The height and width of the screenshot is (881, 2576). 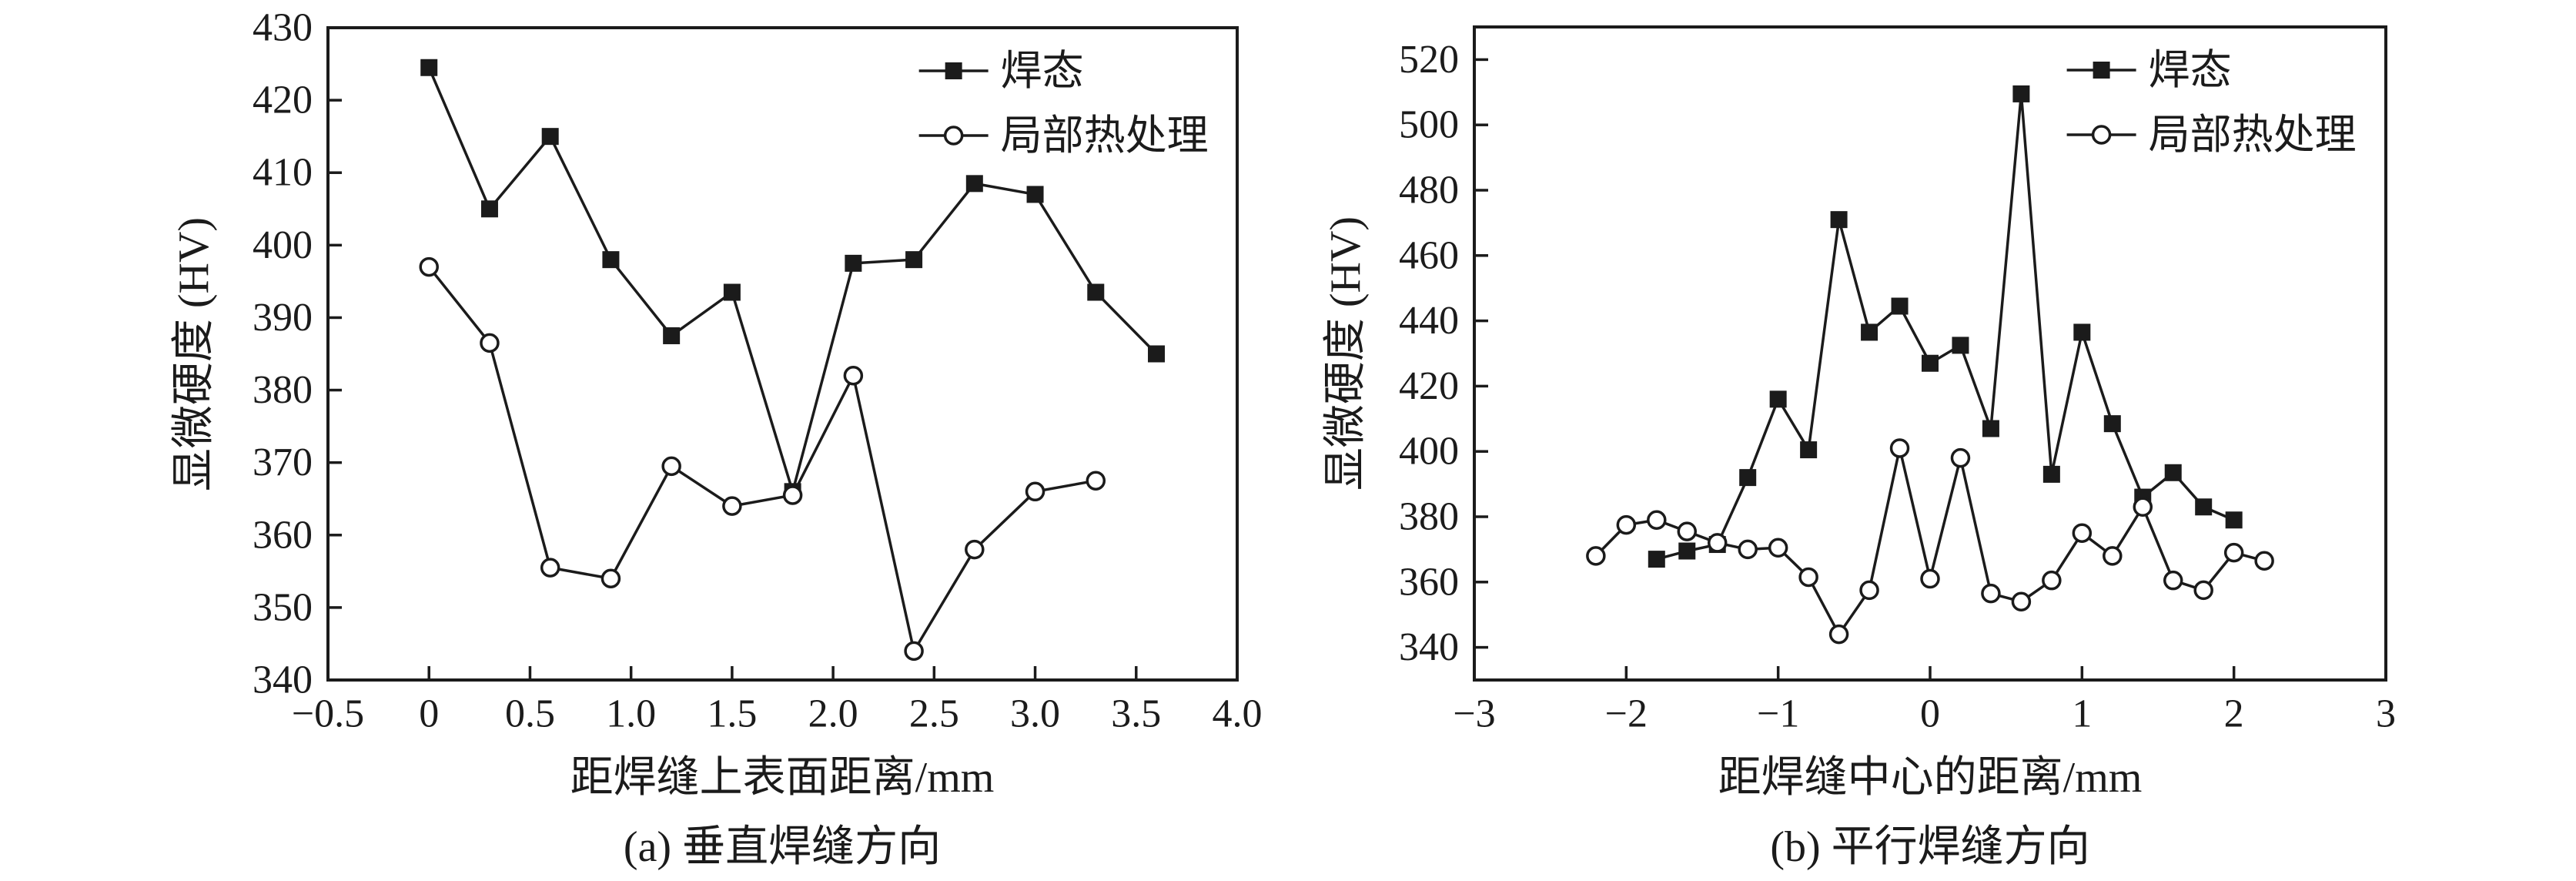 I want to click on x-tick-label-a: 1.5, so click(x=732, y=714).